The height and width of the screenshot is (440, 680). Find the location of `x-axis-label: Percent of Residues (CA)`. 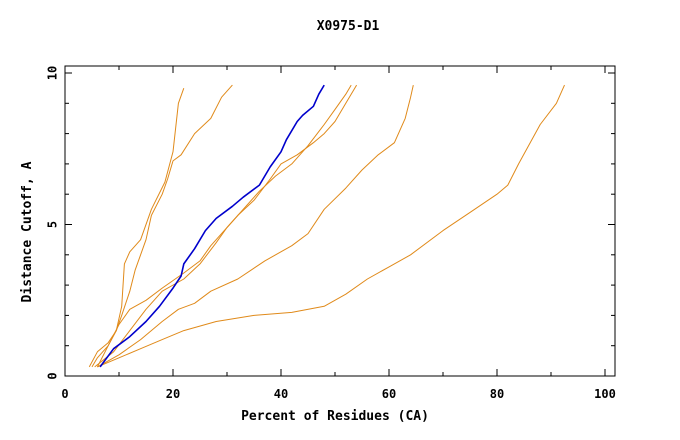

x-axis-label: Percent of Residues (CA) is located at coordinates (335, 416).